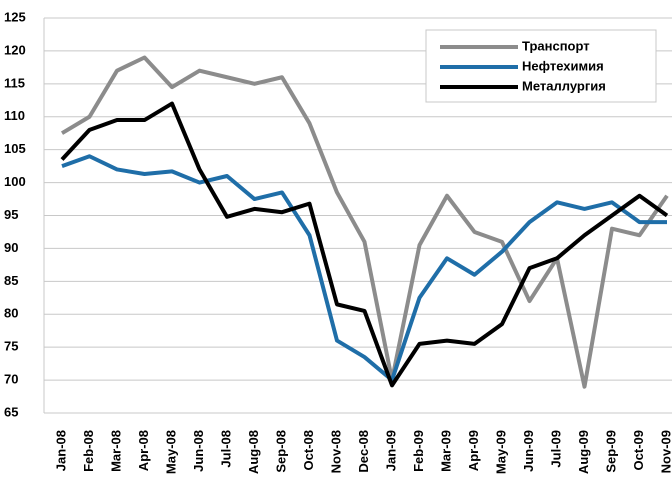 The image size is (672, 492). Describe the element at coordinates (555, 449) in the screenshot. I see `x-tick-label: Jul-09` at that location.